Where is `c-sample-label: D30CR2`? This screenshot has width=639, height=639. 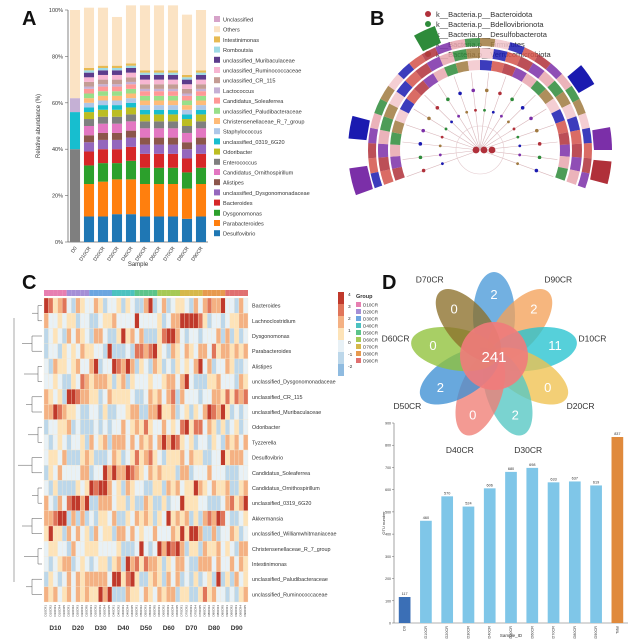
c-sample-label: D30CR2 is located at coordinates (96, 611).